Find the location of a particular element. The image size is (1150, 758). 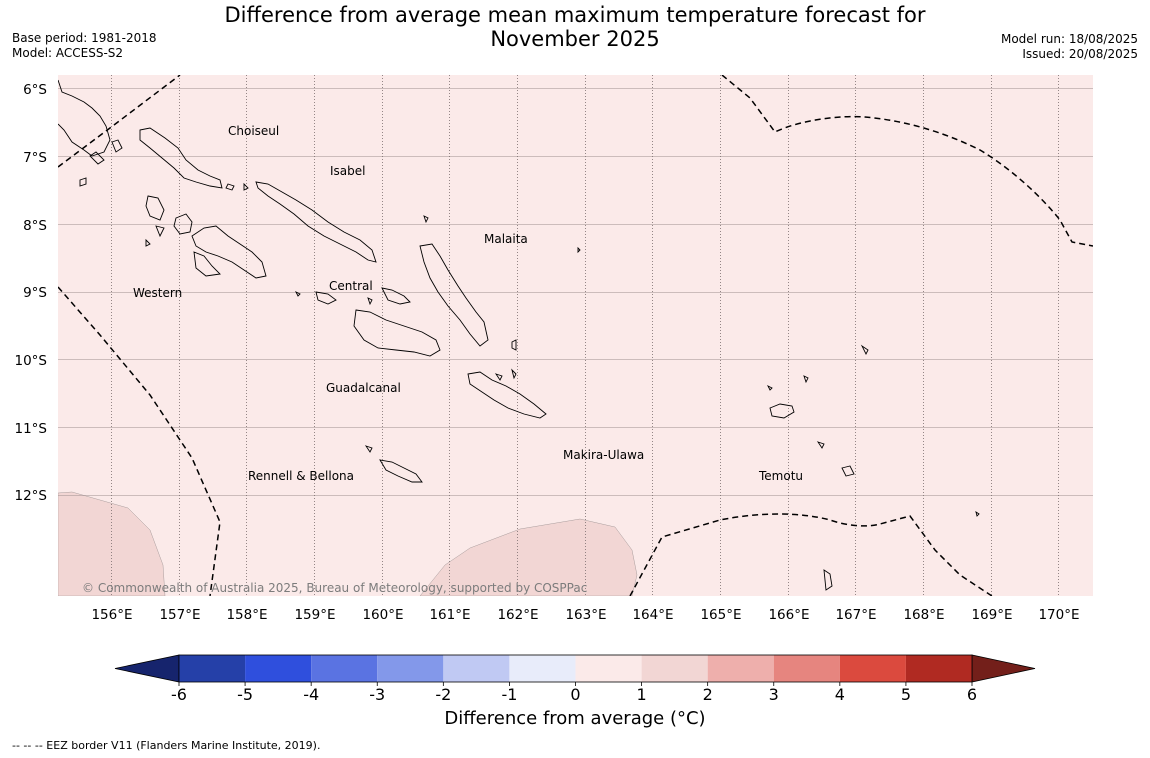

choiseul-coast is located at coordinates (181, 158).